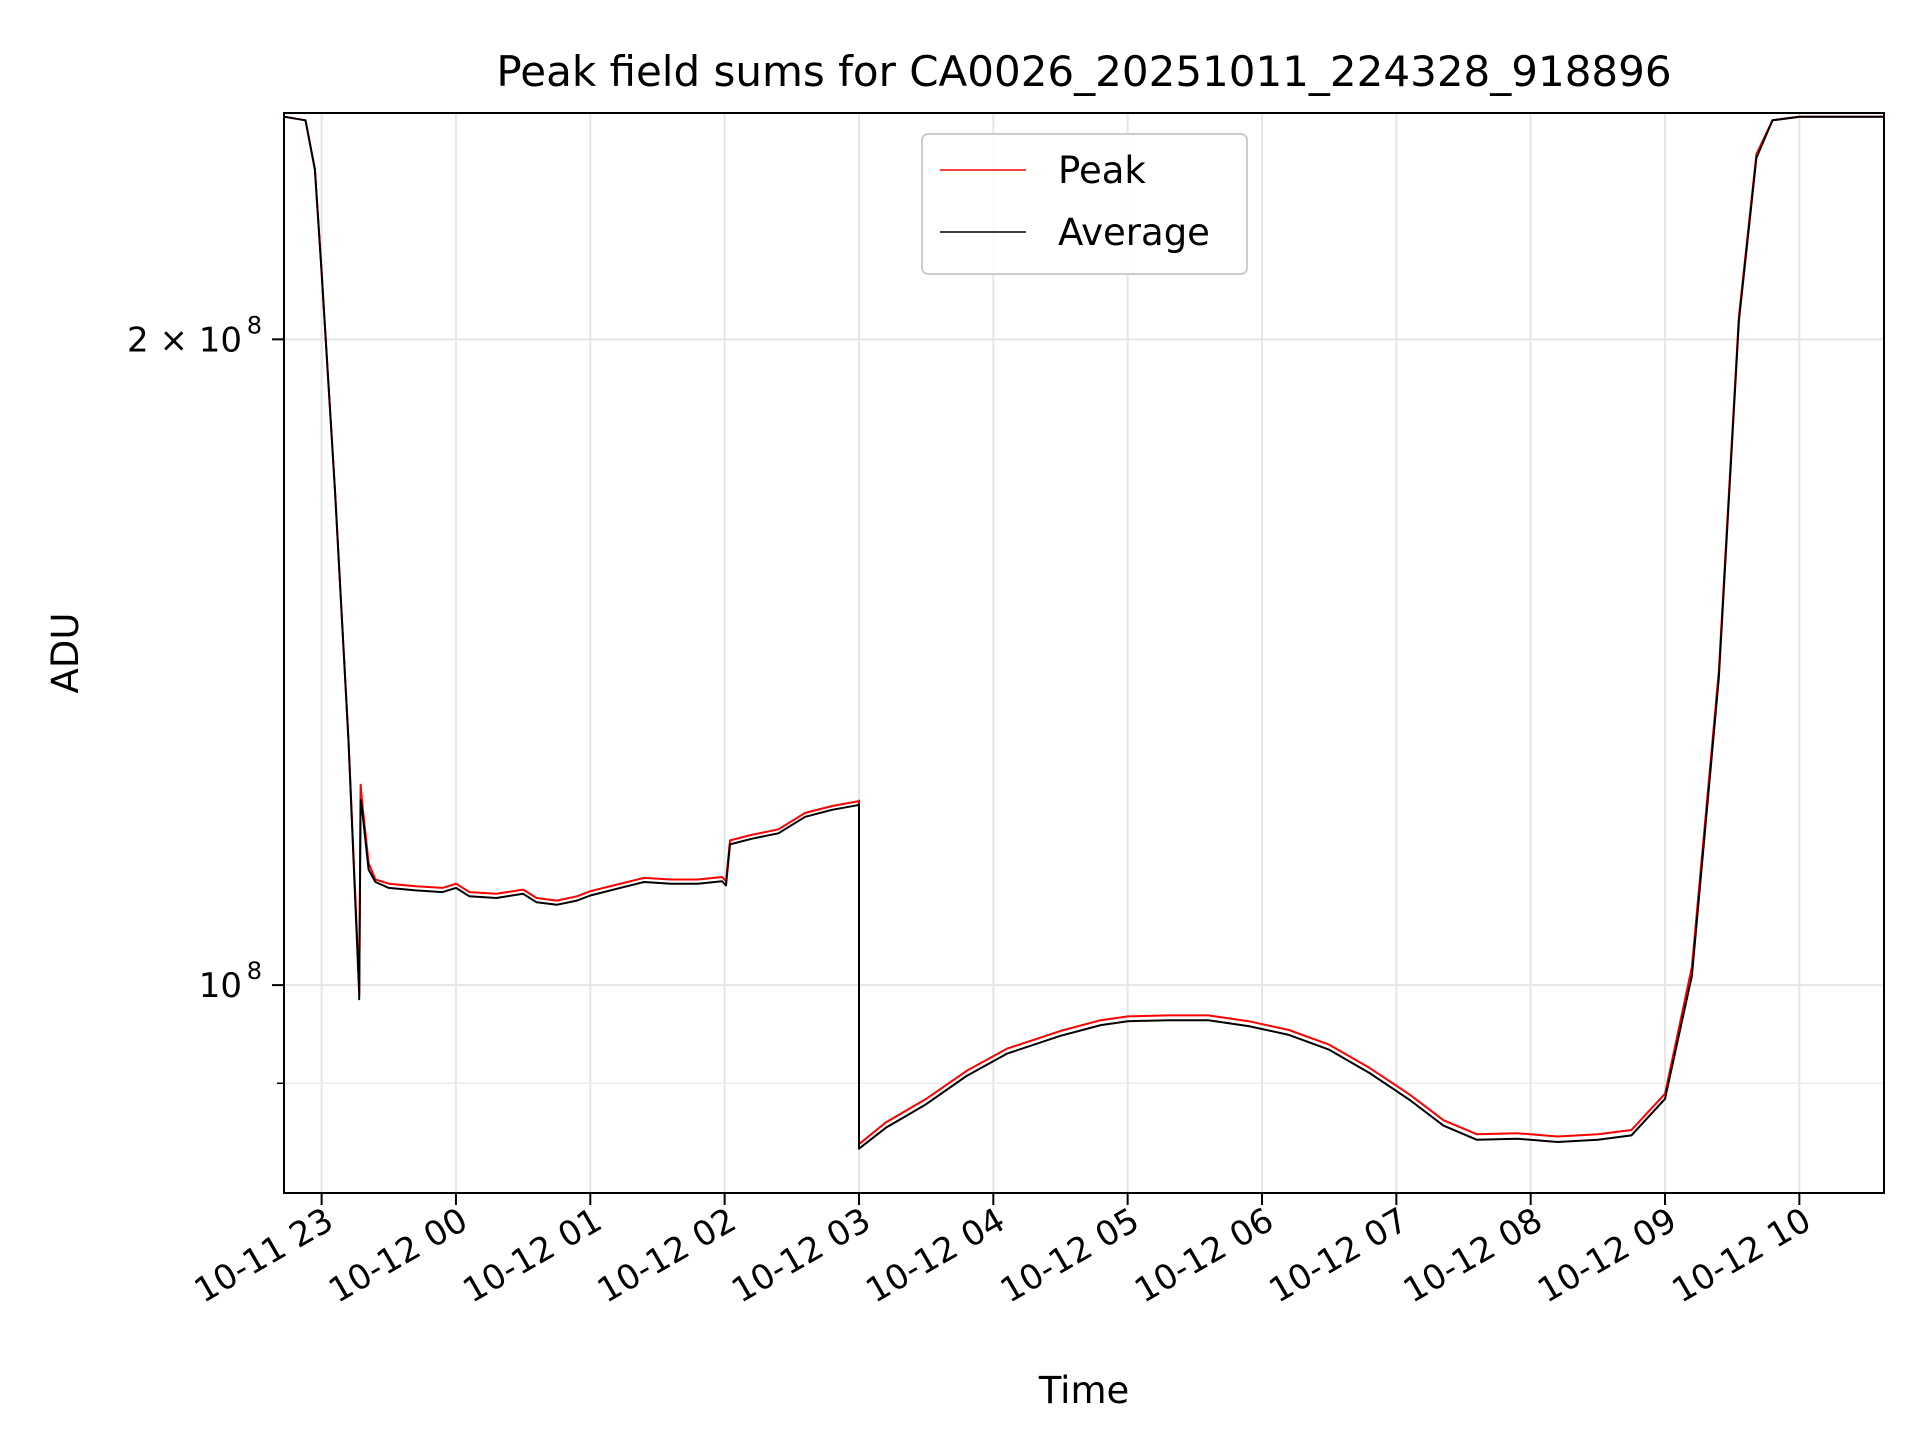 The image size is (1920, 1440). What do you see at coordinates (65, 653) in the screenshot?
I see `y-axis-label: ADU` at bounding box center [65, 653].